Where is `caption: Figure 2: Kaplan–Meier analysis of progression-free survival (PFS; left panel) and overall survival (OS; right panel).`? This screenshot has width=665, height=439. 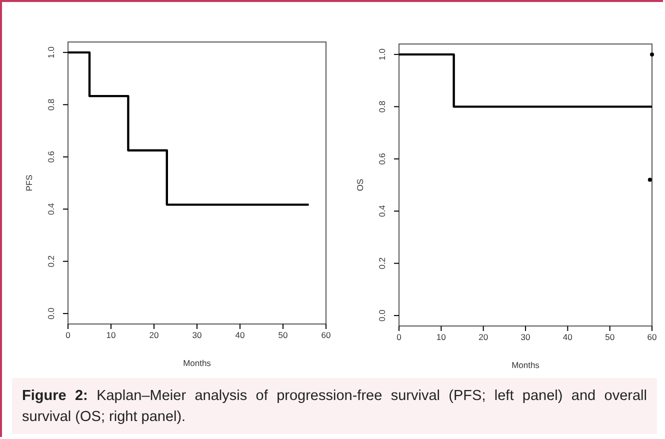
caption: Figure 2: Kaplan–Meier analysis of progression-free survival (PFS; left panel) and overall survival (OS; right panel). is located at coordinates (335, 406).